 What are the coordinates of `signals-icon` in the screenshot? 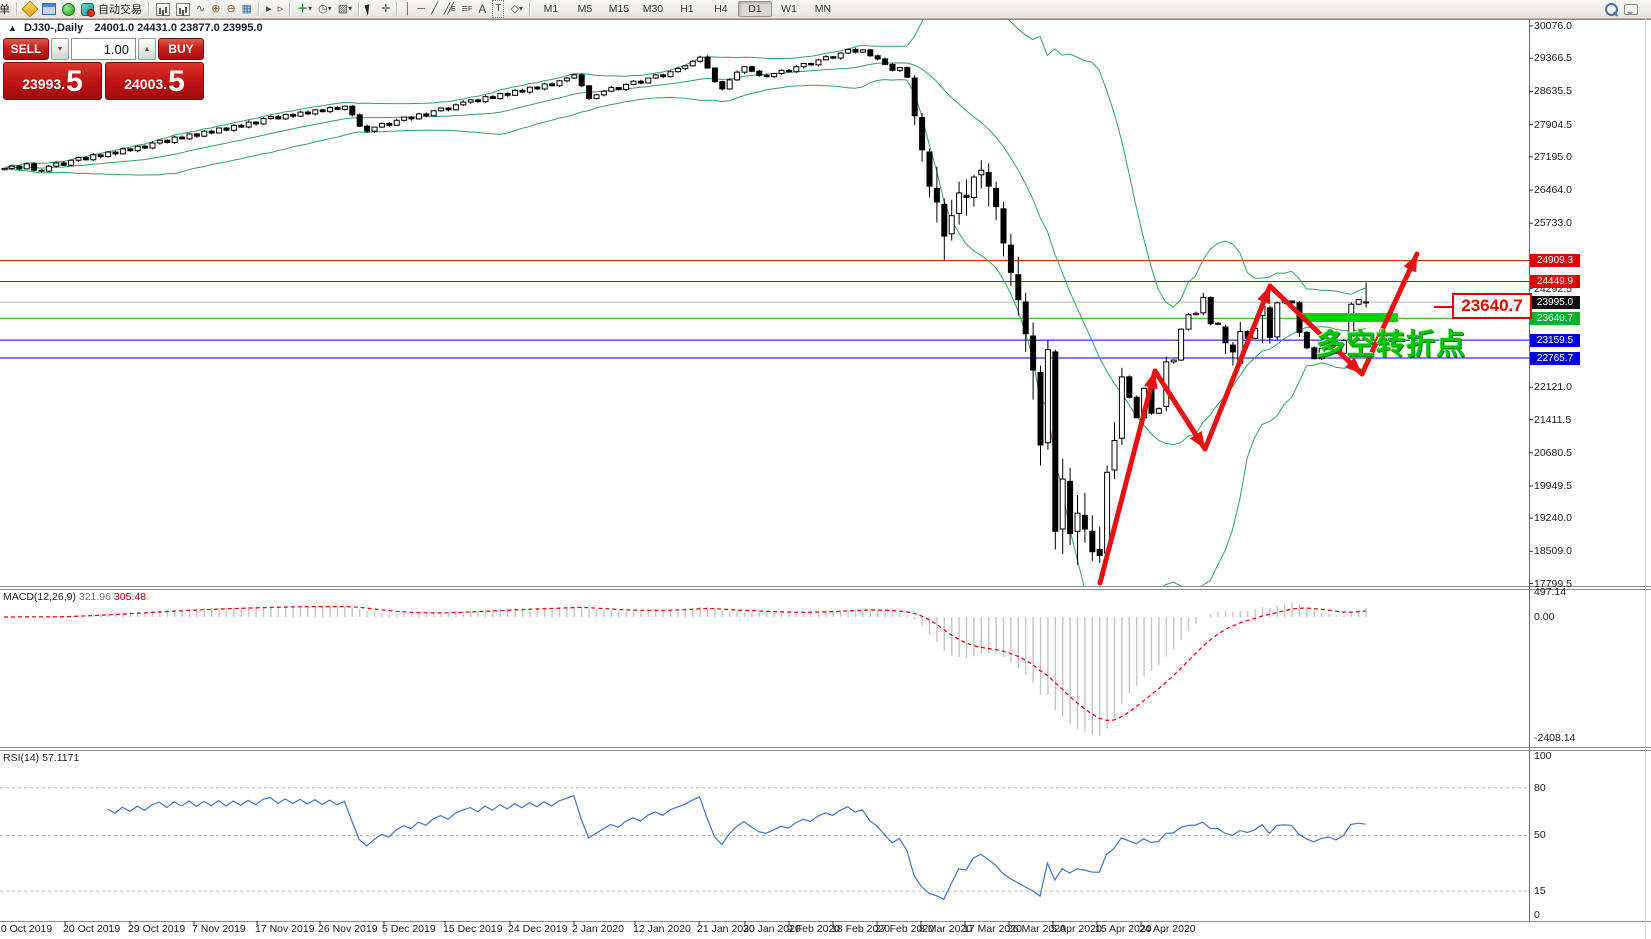 It's located at (68, 9).